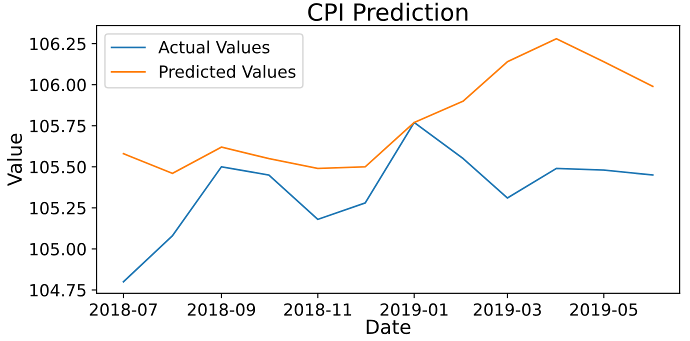 The image size is (690, 341). What do you see at coordinates (58, 208) in the screenshot?
I see `y-tick-label: 105.25` at bounding box center [58, 208].